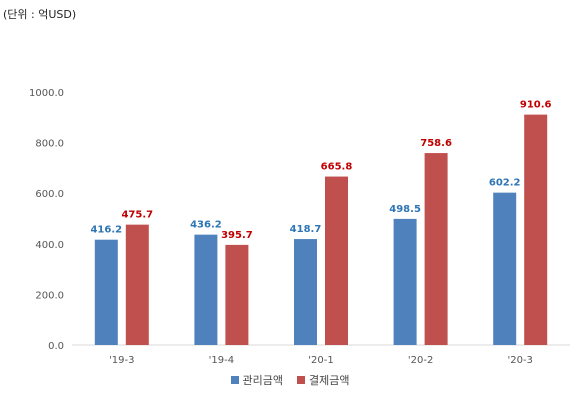  I want to click on x-tick-label: '19-4, so click(221, 360).